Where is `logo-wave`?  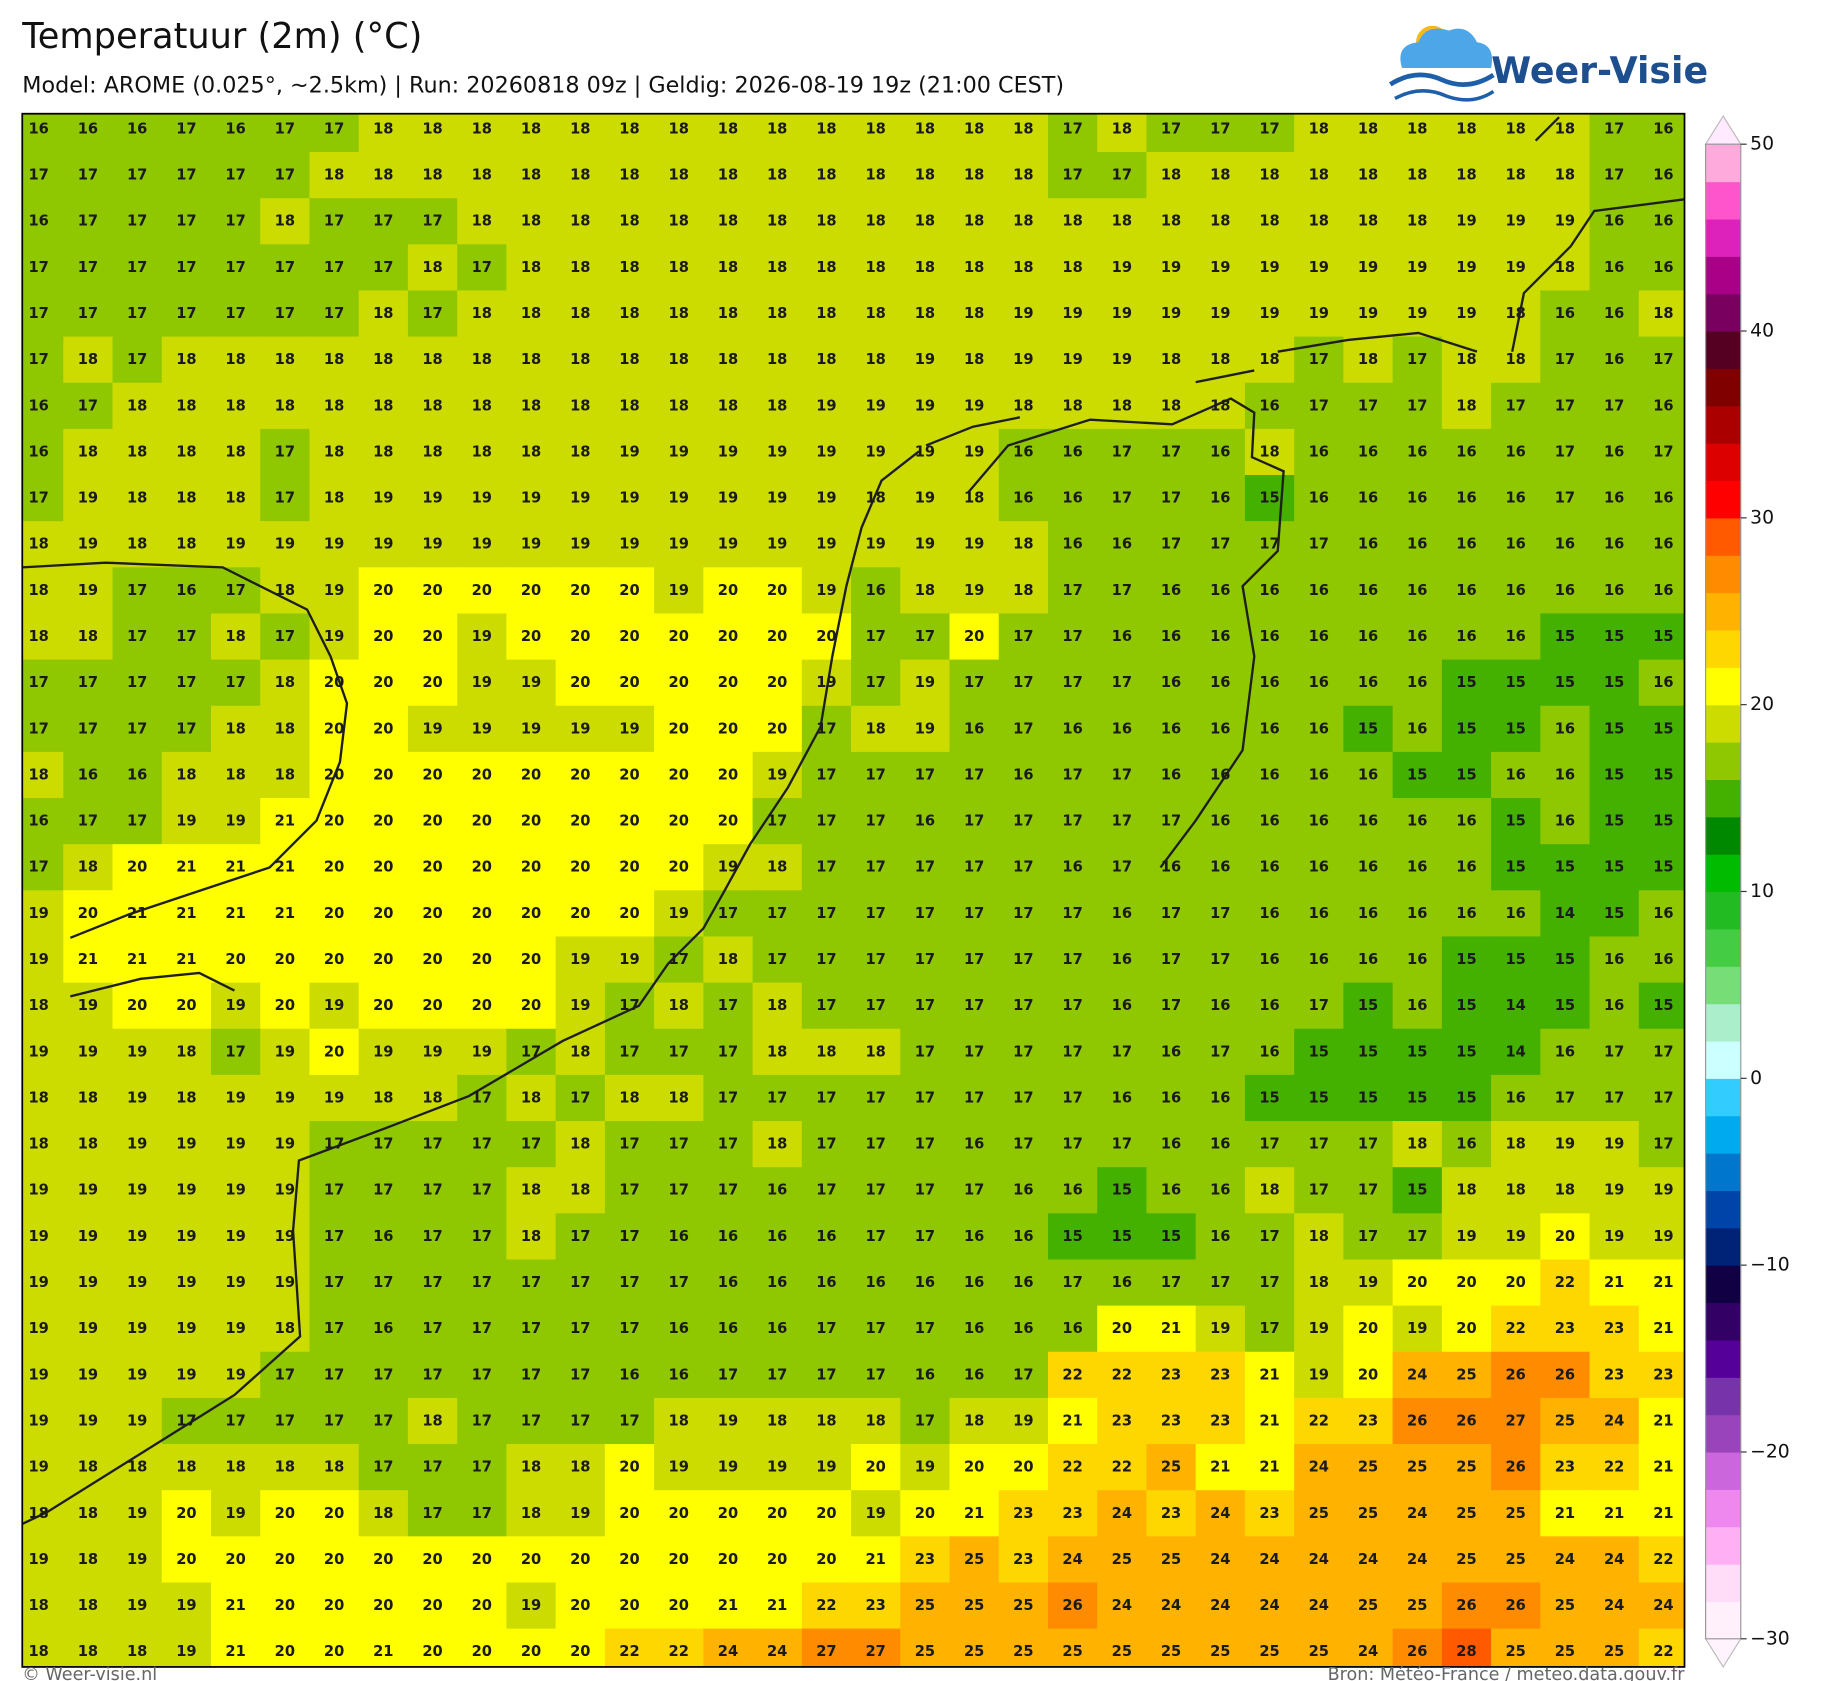 logo-wave is located at coordinates (1444, 95).